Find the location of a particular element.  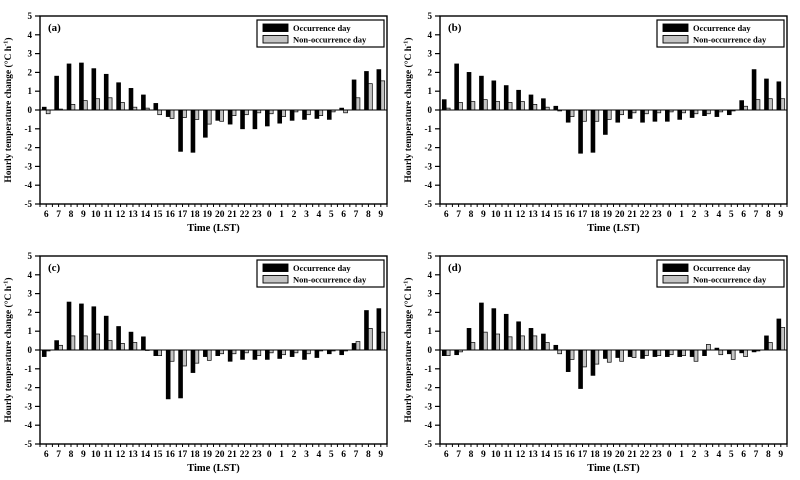

x-axis-tick-label: 16 is located at coordinates (170, 215).